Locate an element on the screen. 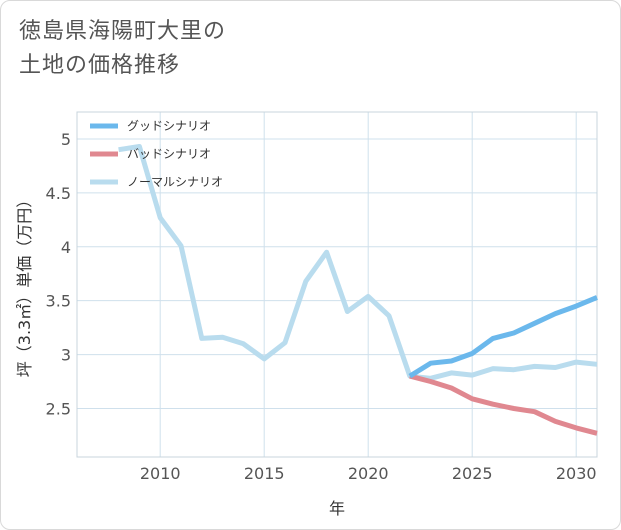  x-tick-label: 2010 is located at coordinates (160, 473).